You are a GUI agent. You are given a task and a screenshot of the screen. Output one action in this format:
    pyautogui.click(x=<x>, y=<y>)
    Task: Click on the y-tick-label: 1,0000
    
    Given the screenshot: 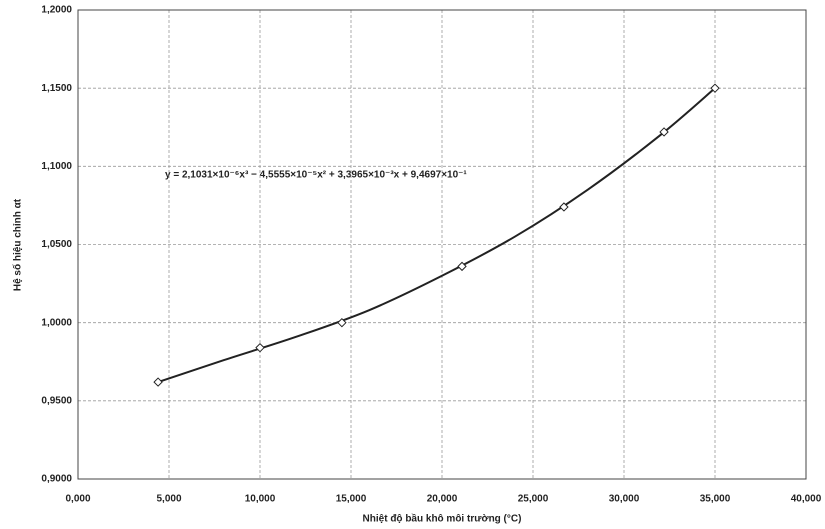 What is the action you would take?
    pyautogui.click(x=56, y=322)
    